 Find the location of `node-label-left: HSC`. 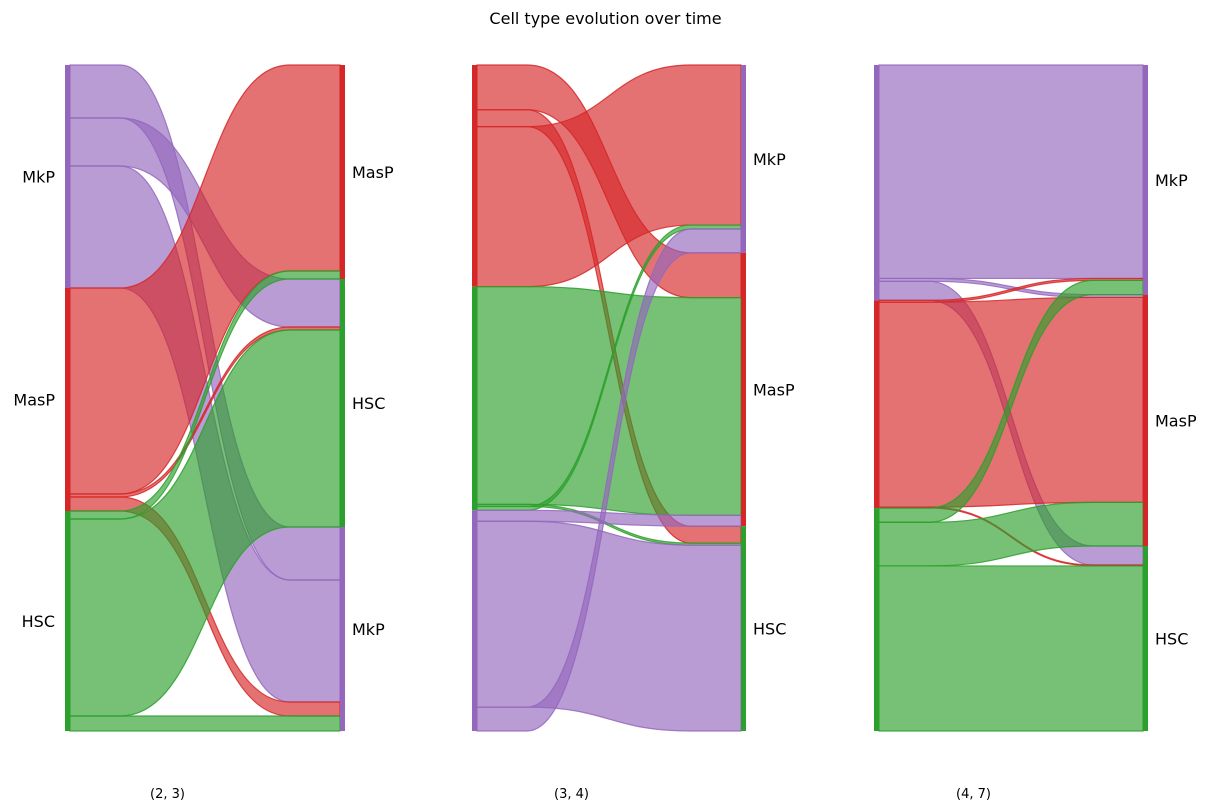

node-label-left: HSC is located at coordinates (38, 621).